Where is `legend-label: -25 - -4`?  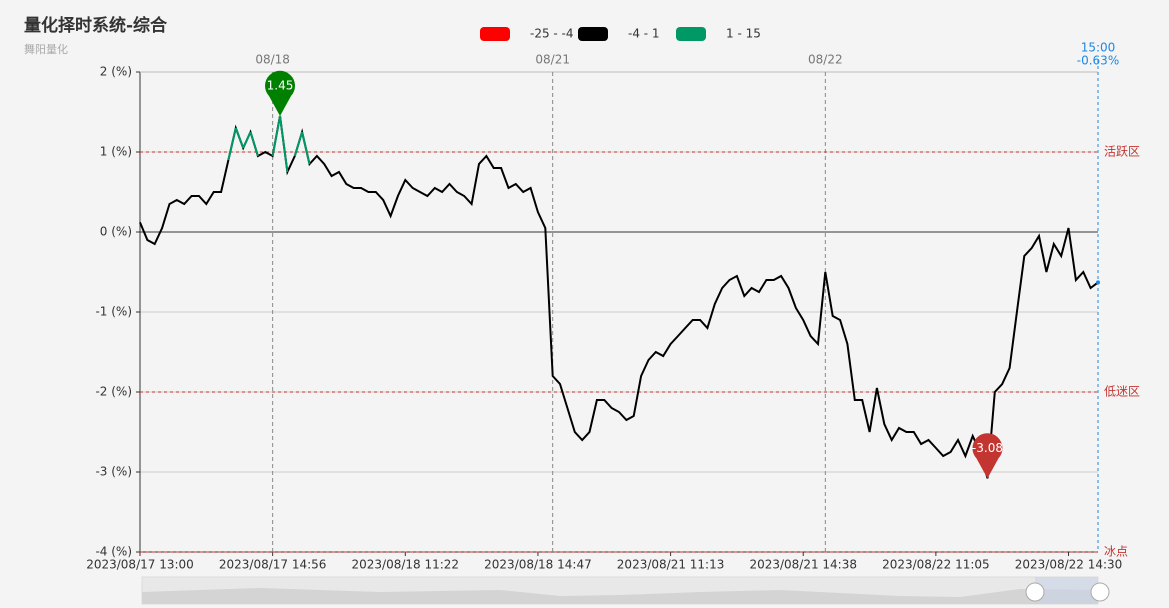
legend-label: -25 - -4 is located at coordinates (552, 34).